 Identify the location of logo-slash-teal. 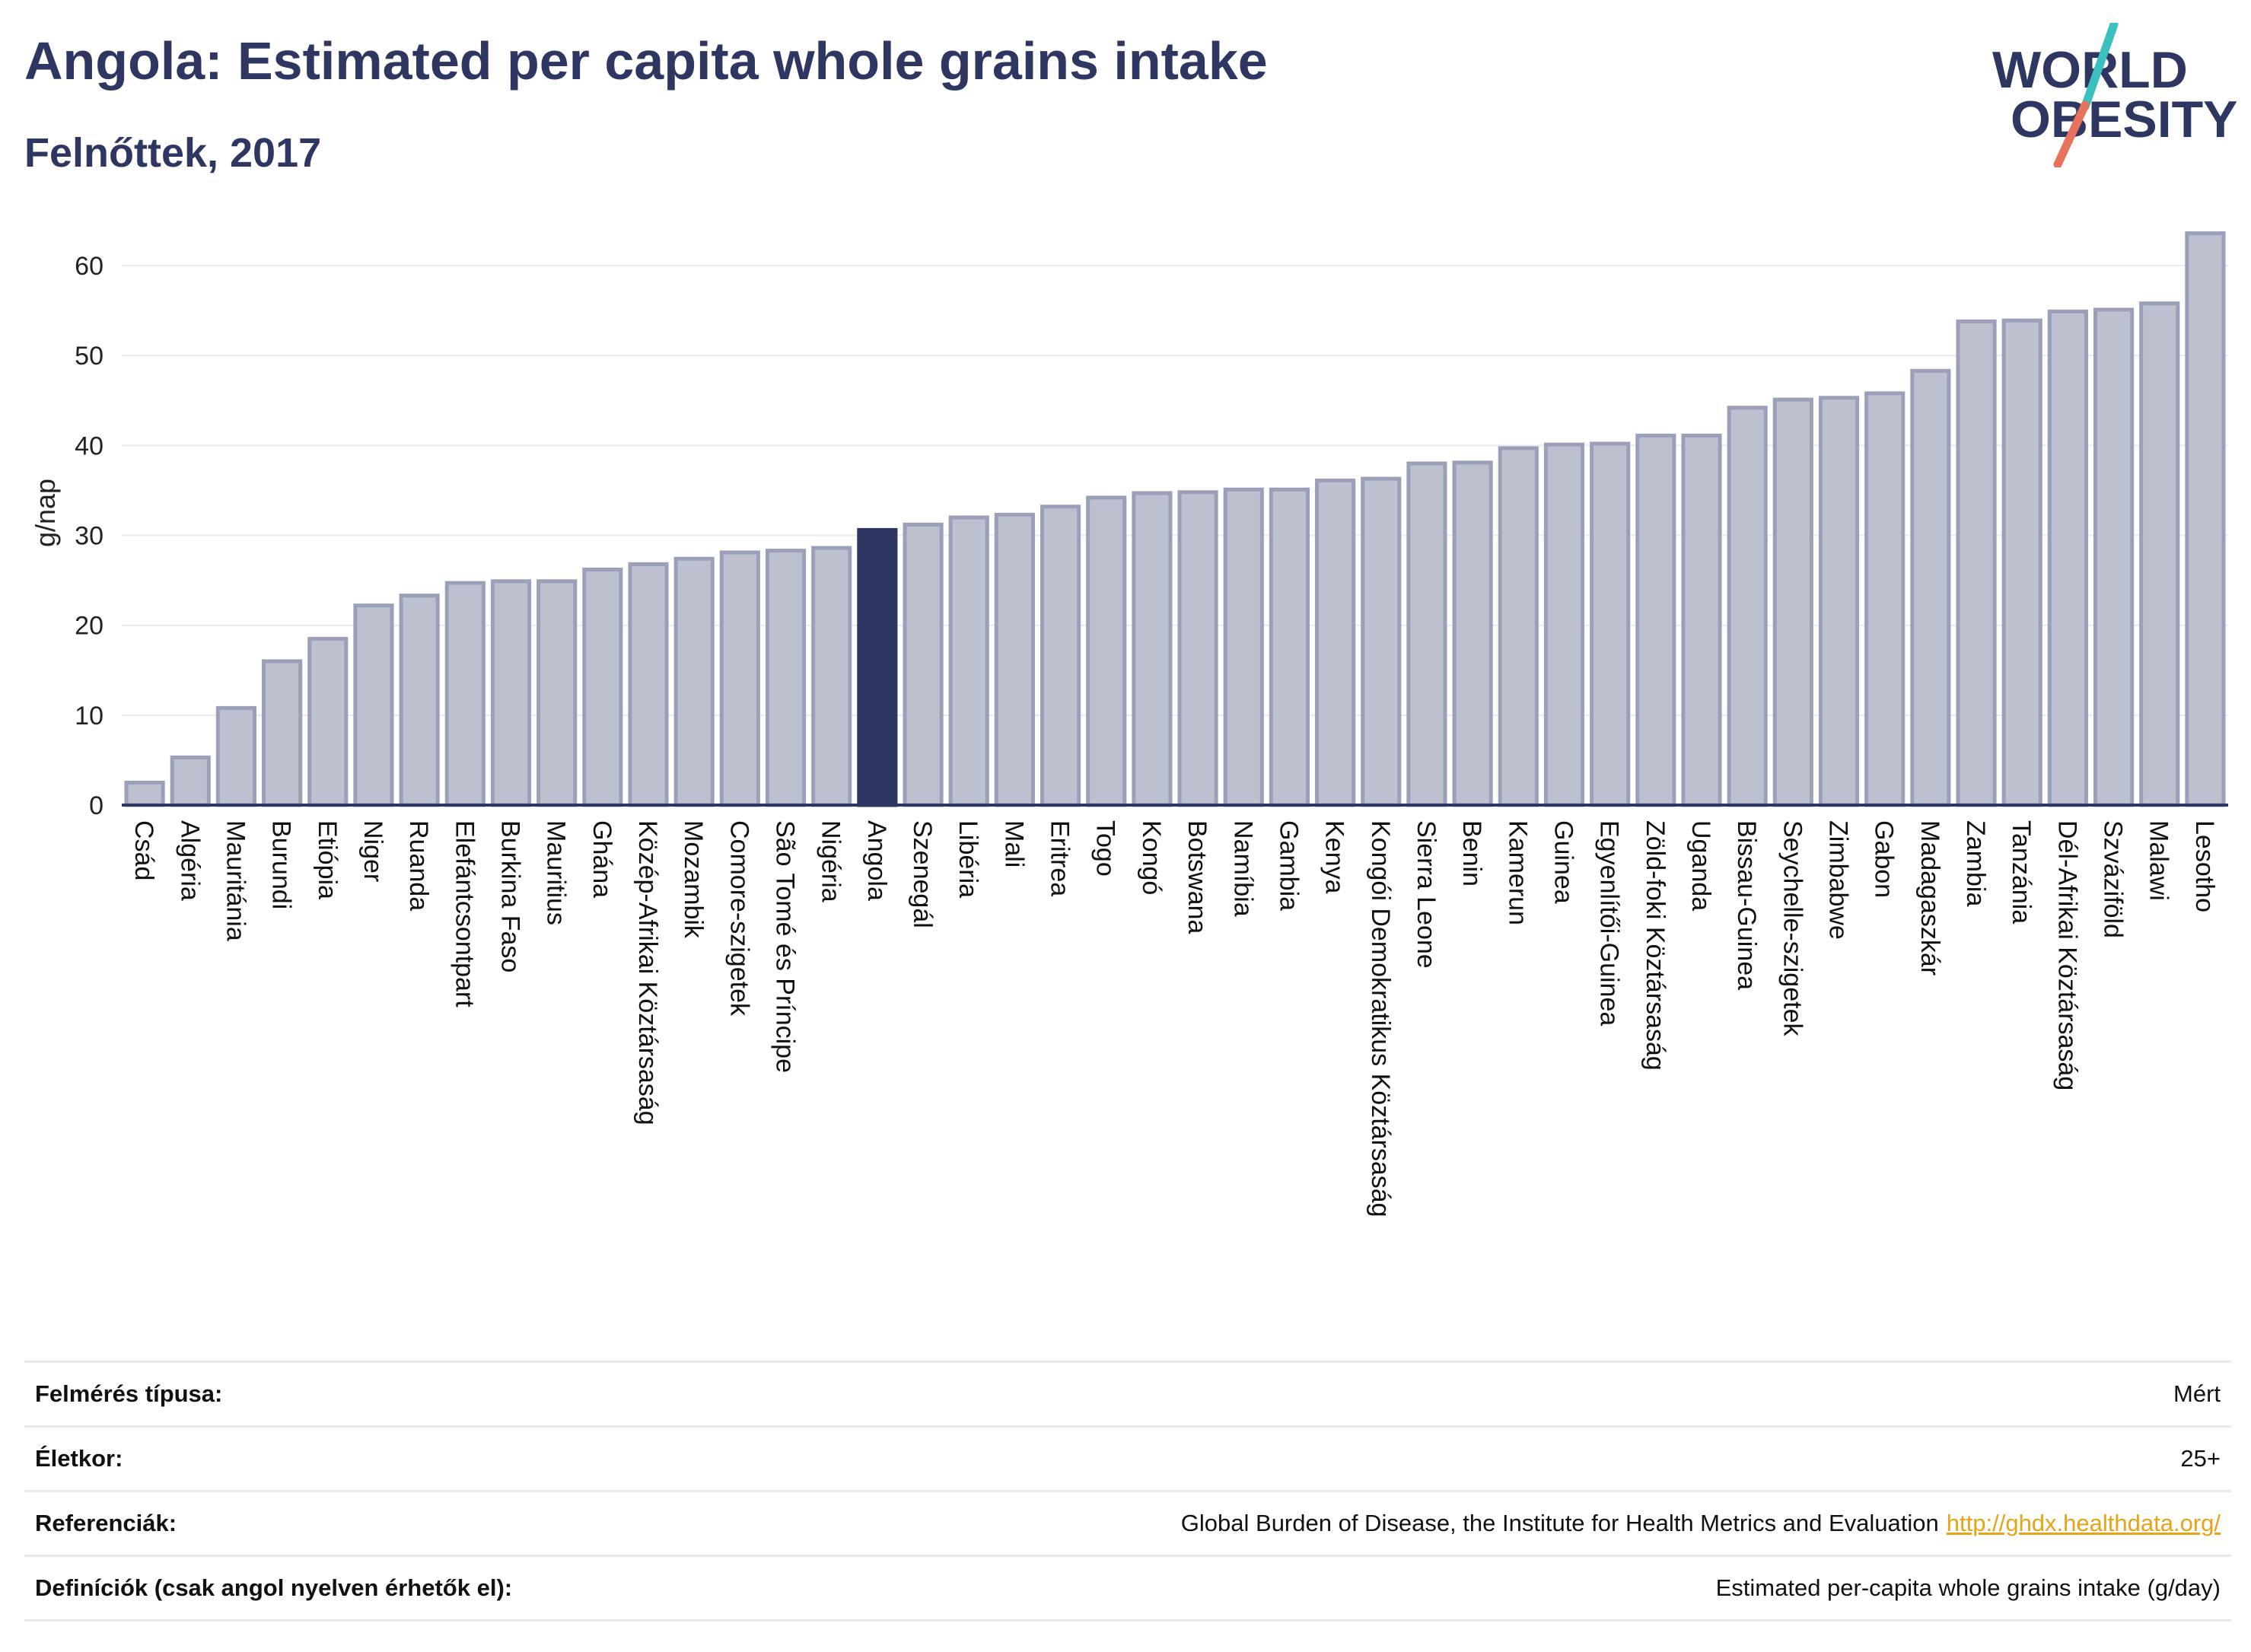
(2100, 67).